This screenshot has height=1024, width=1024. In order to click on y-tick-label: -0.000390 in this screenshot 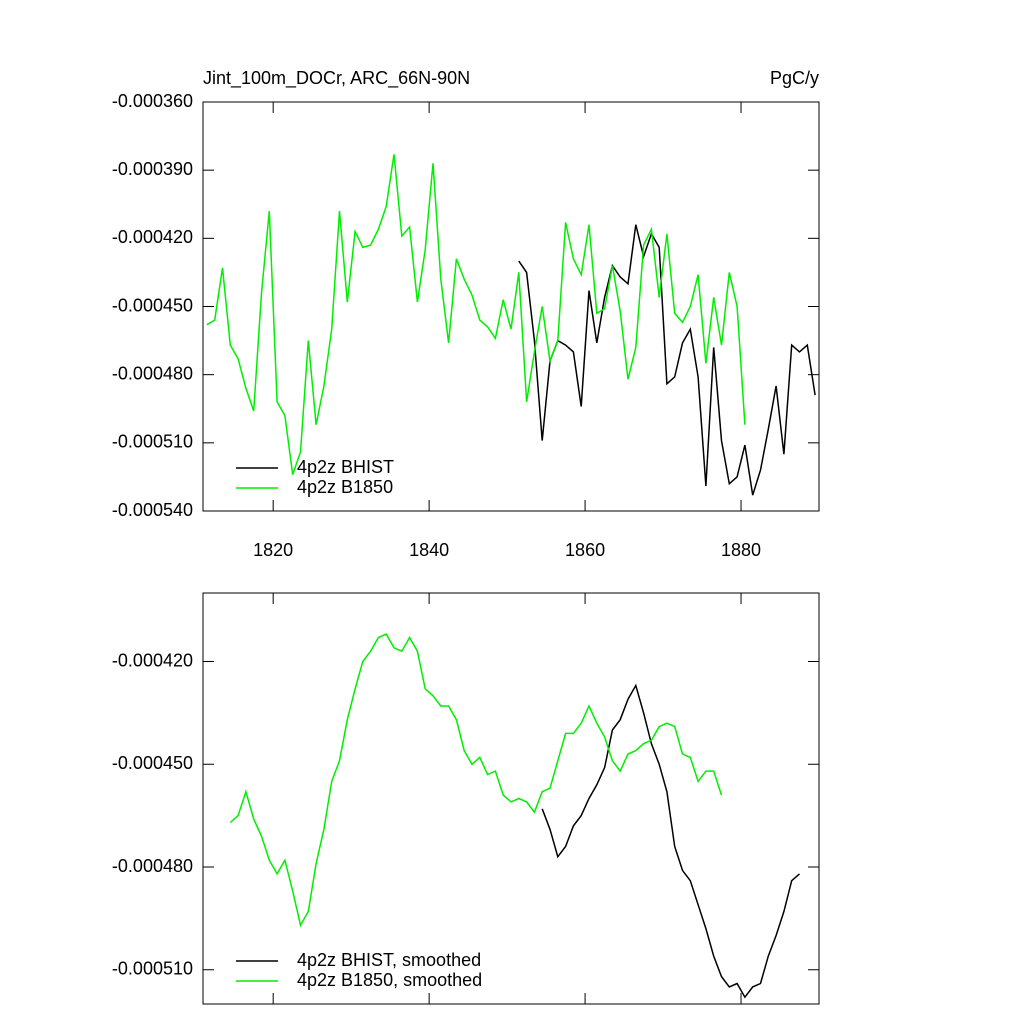, I will do `click(152, 169)`.